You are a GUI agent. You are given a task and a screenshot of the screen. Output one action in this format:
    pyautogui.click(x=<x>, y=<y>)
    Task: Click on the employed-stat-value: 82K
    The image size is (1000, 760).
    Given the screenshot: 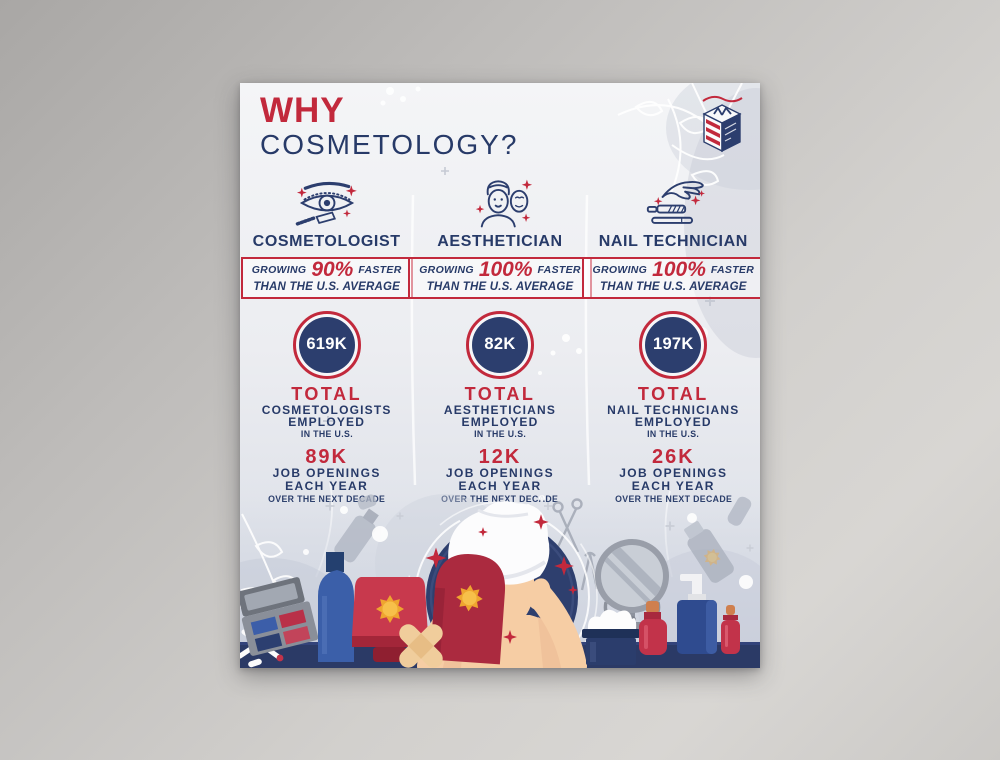 What is the action you would take?
    pyautogui.click(x=499, y=344)
    